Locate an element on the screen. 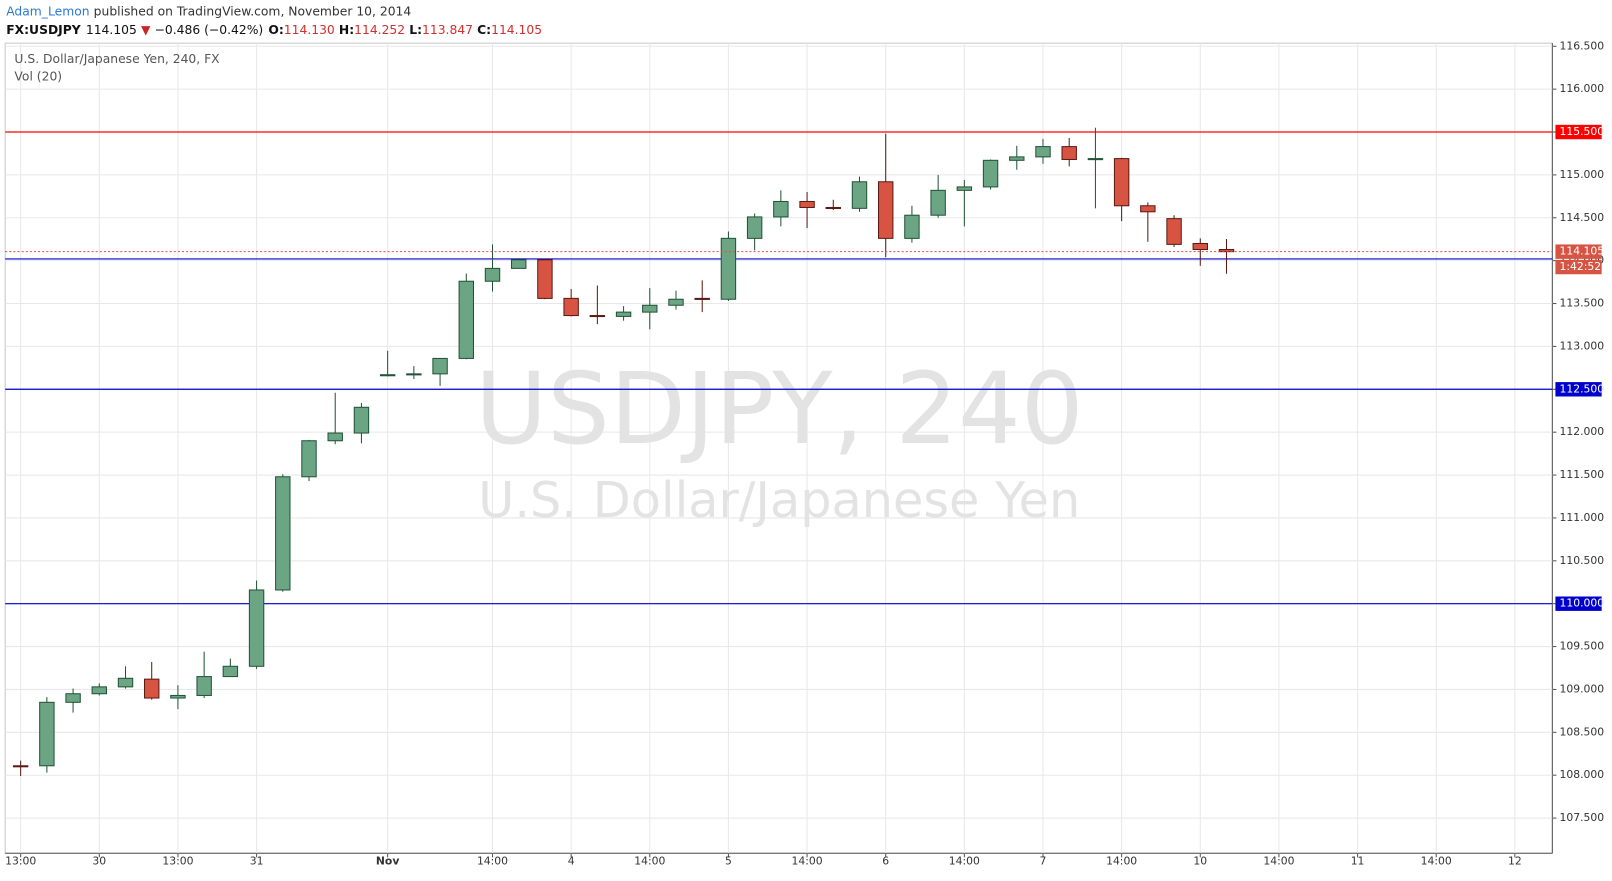 Image resolution: width=1612 pixels, height=881 pixels. symbol: FX:USDJPY is located at coordinates (44, 29).